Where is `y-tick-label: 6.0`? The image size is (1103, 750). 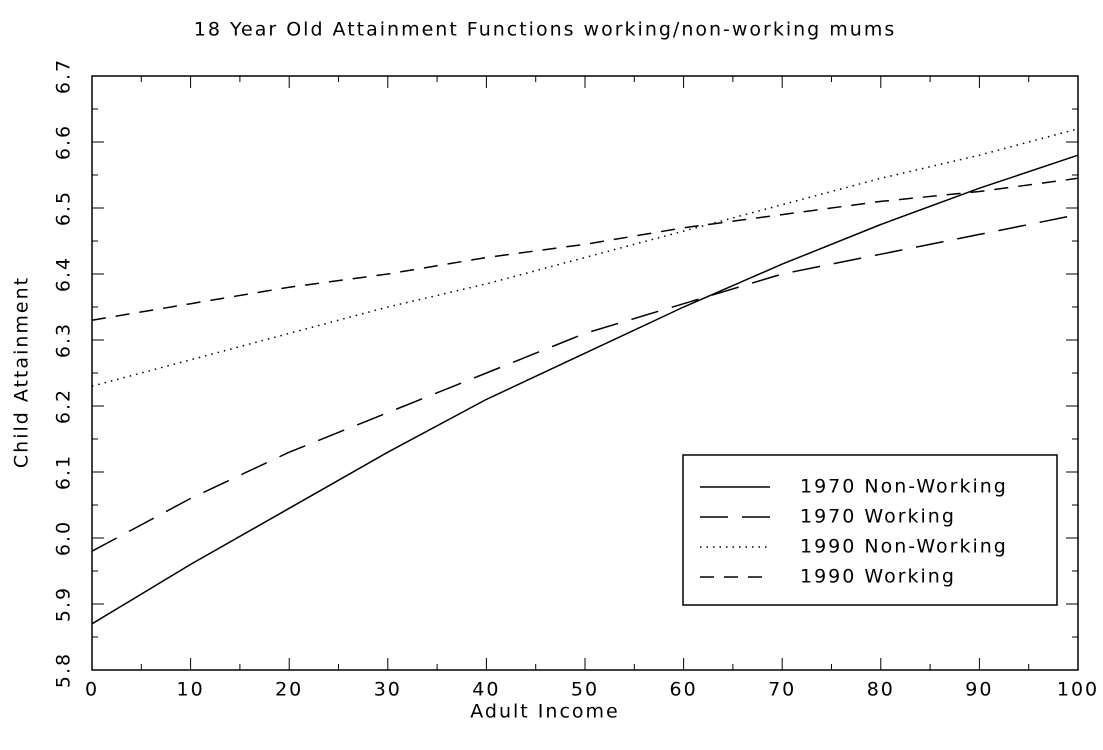 y-tick-label: 6.0 is located at coordinates (64, 538).